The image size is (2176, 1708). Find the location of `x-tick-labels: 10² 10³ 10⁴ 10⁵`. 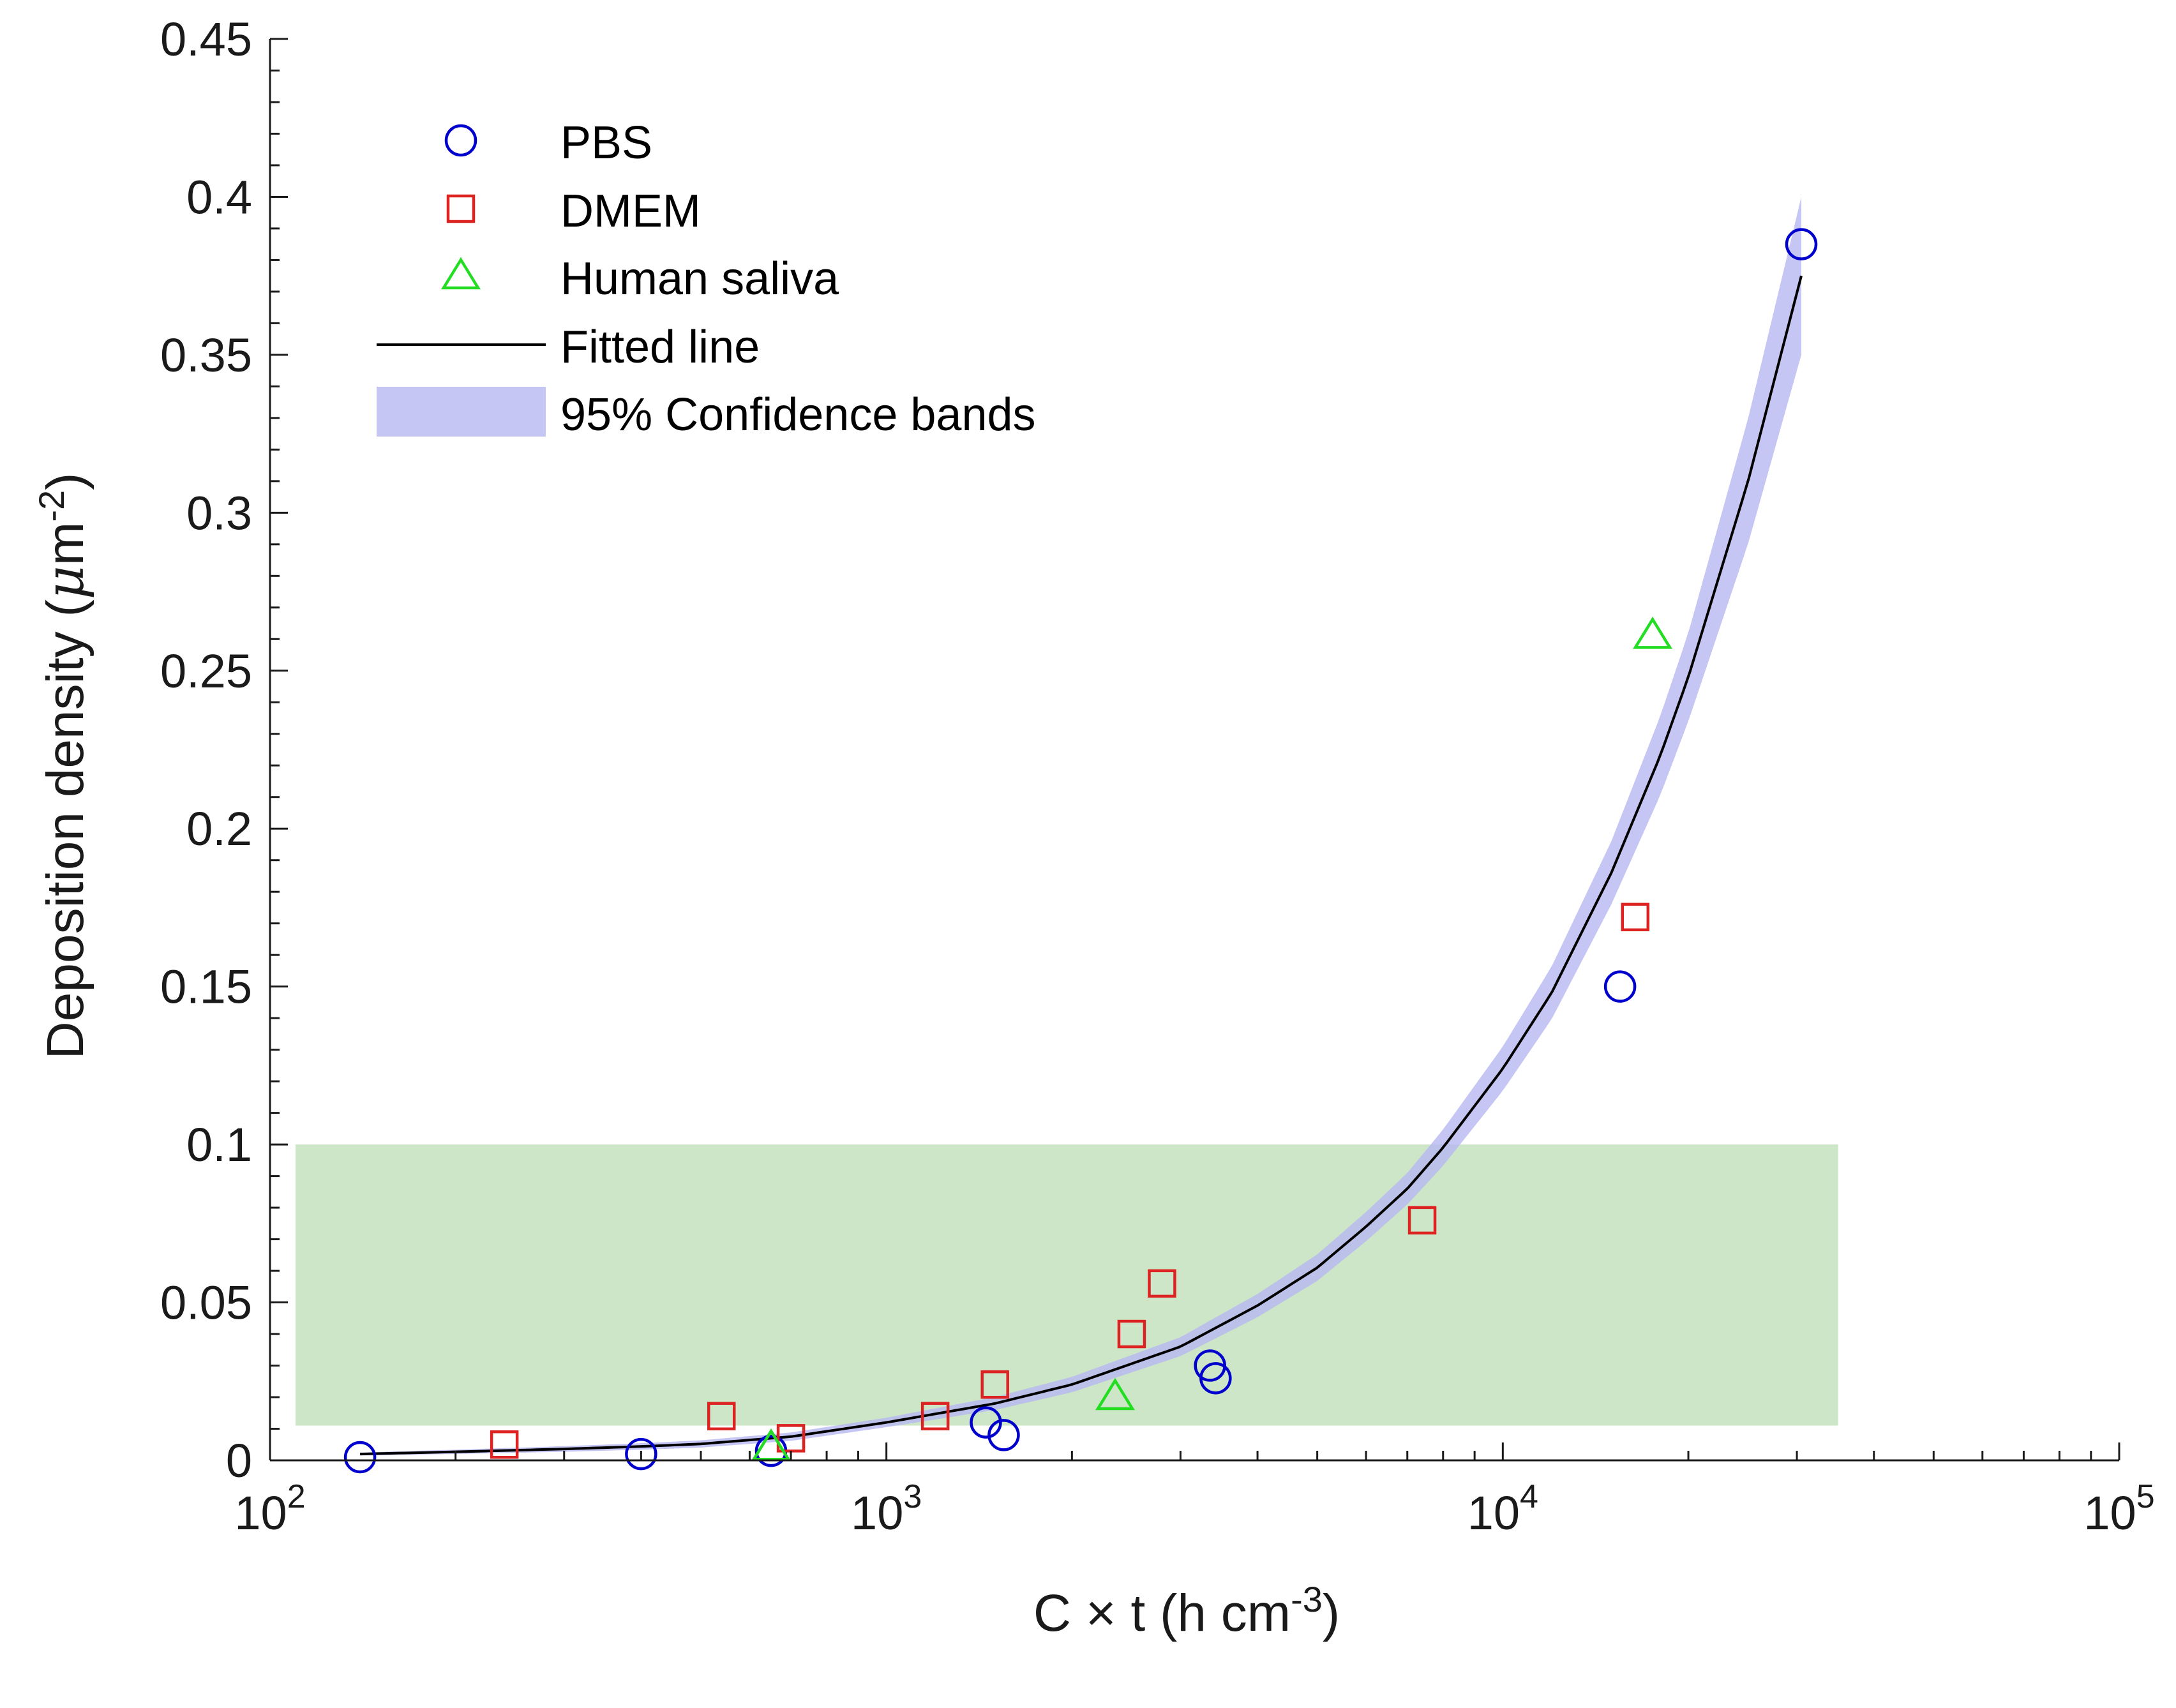

x-tick-labels: 10² 10³ 10⁴ 10⁵ is located at coordinates (1194, 1508).